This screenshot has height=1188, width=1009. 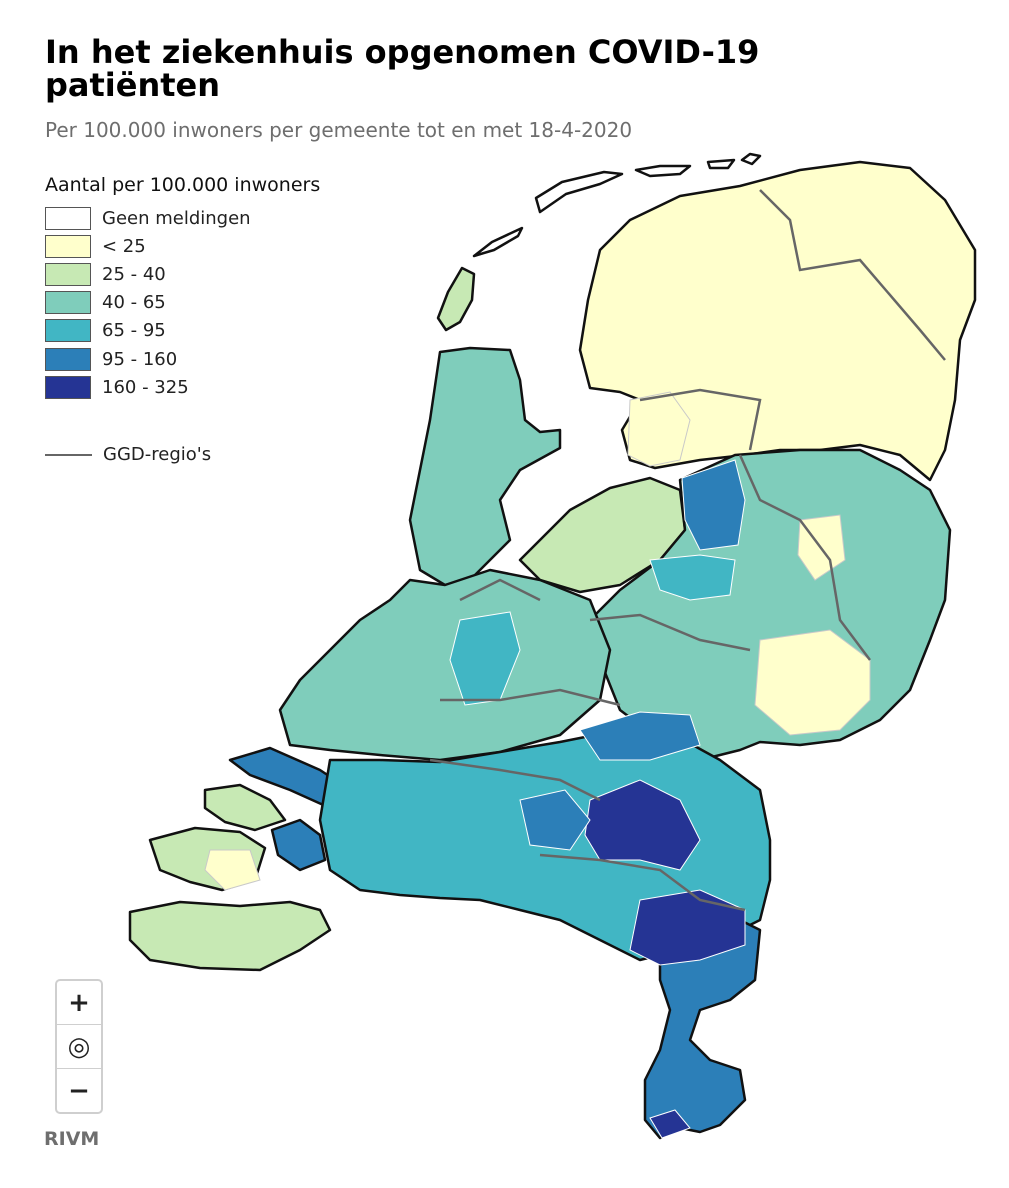 I want to click on legend-item: 40 - 65, so click(x=182, y=303).